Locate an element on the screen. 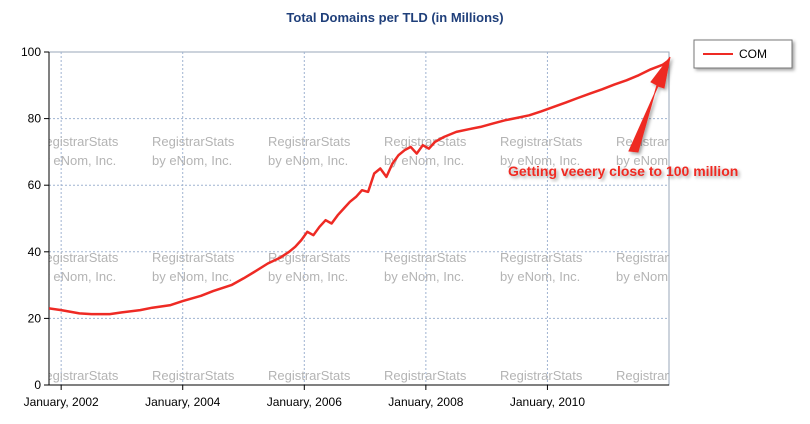 Image resolution: width=810 pixels, height=424 pixels. y-axis-ticks: 0 20 40 60 80 100 is located at coordinates (35, 218).